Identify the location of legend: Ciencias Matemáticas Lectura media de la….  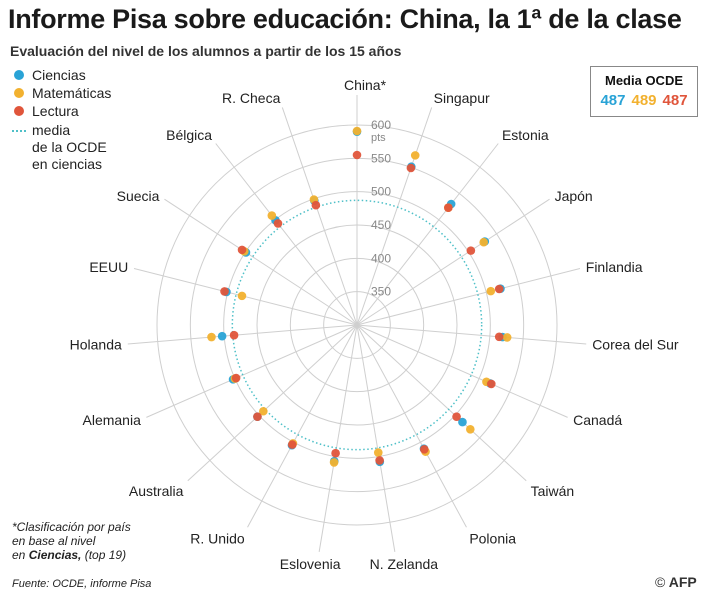
(61, 119).